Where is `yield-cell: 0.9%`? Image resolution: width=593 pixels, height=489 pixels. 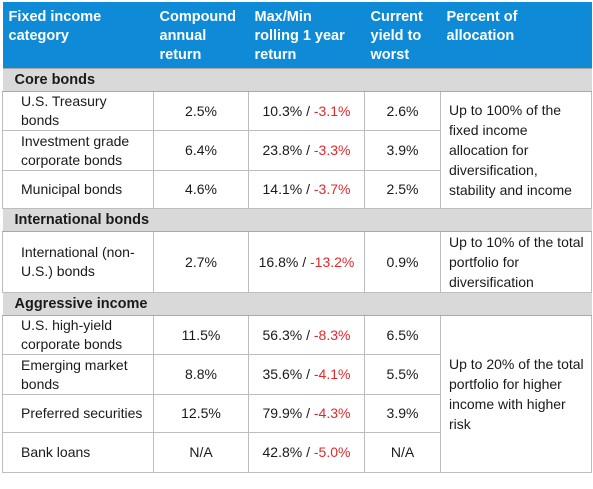 yield-cell: 0.9% is located at coordinates (402, 262).